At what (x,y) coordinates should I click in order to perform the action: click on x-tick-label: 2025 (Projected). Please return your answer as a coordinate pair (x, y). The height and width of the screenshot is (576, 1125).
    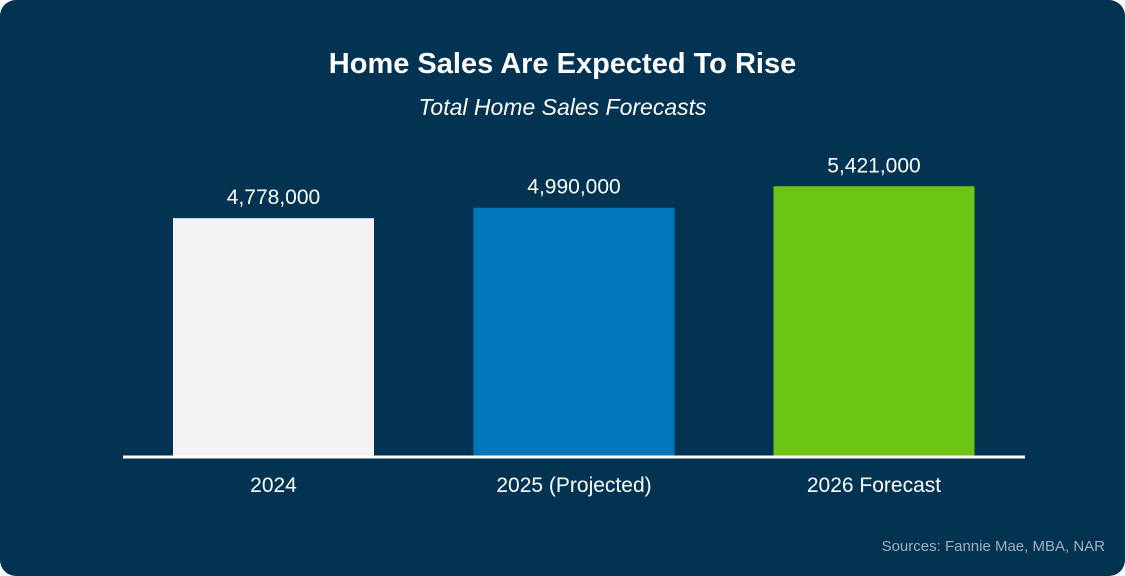
    Looking at the image, I should click on (573, 485).